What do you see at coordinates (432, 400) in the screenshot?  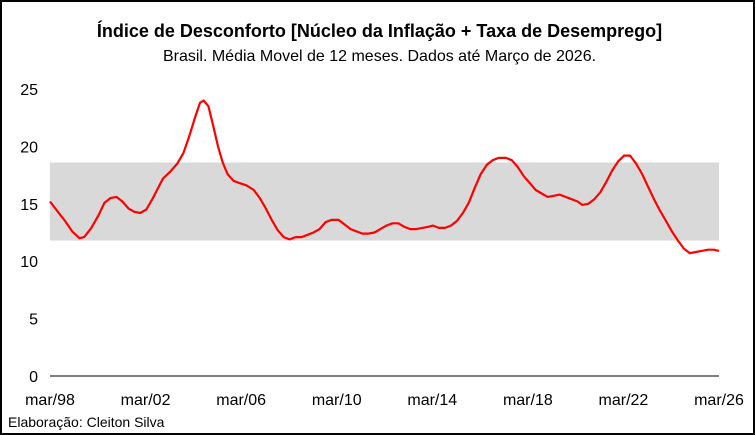 I see `x-tick-label: mar/14` at bounding box center [432, 400].